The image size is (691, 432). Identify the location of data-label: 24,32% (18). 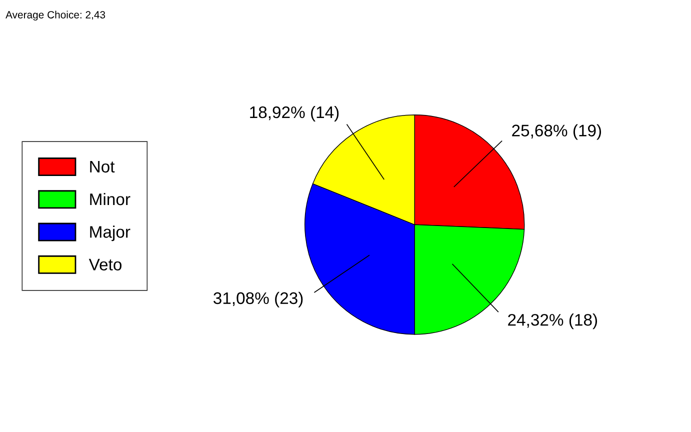
(553, 322).